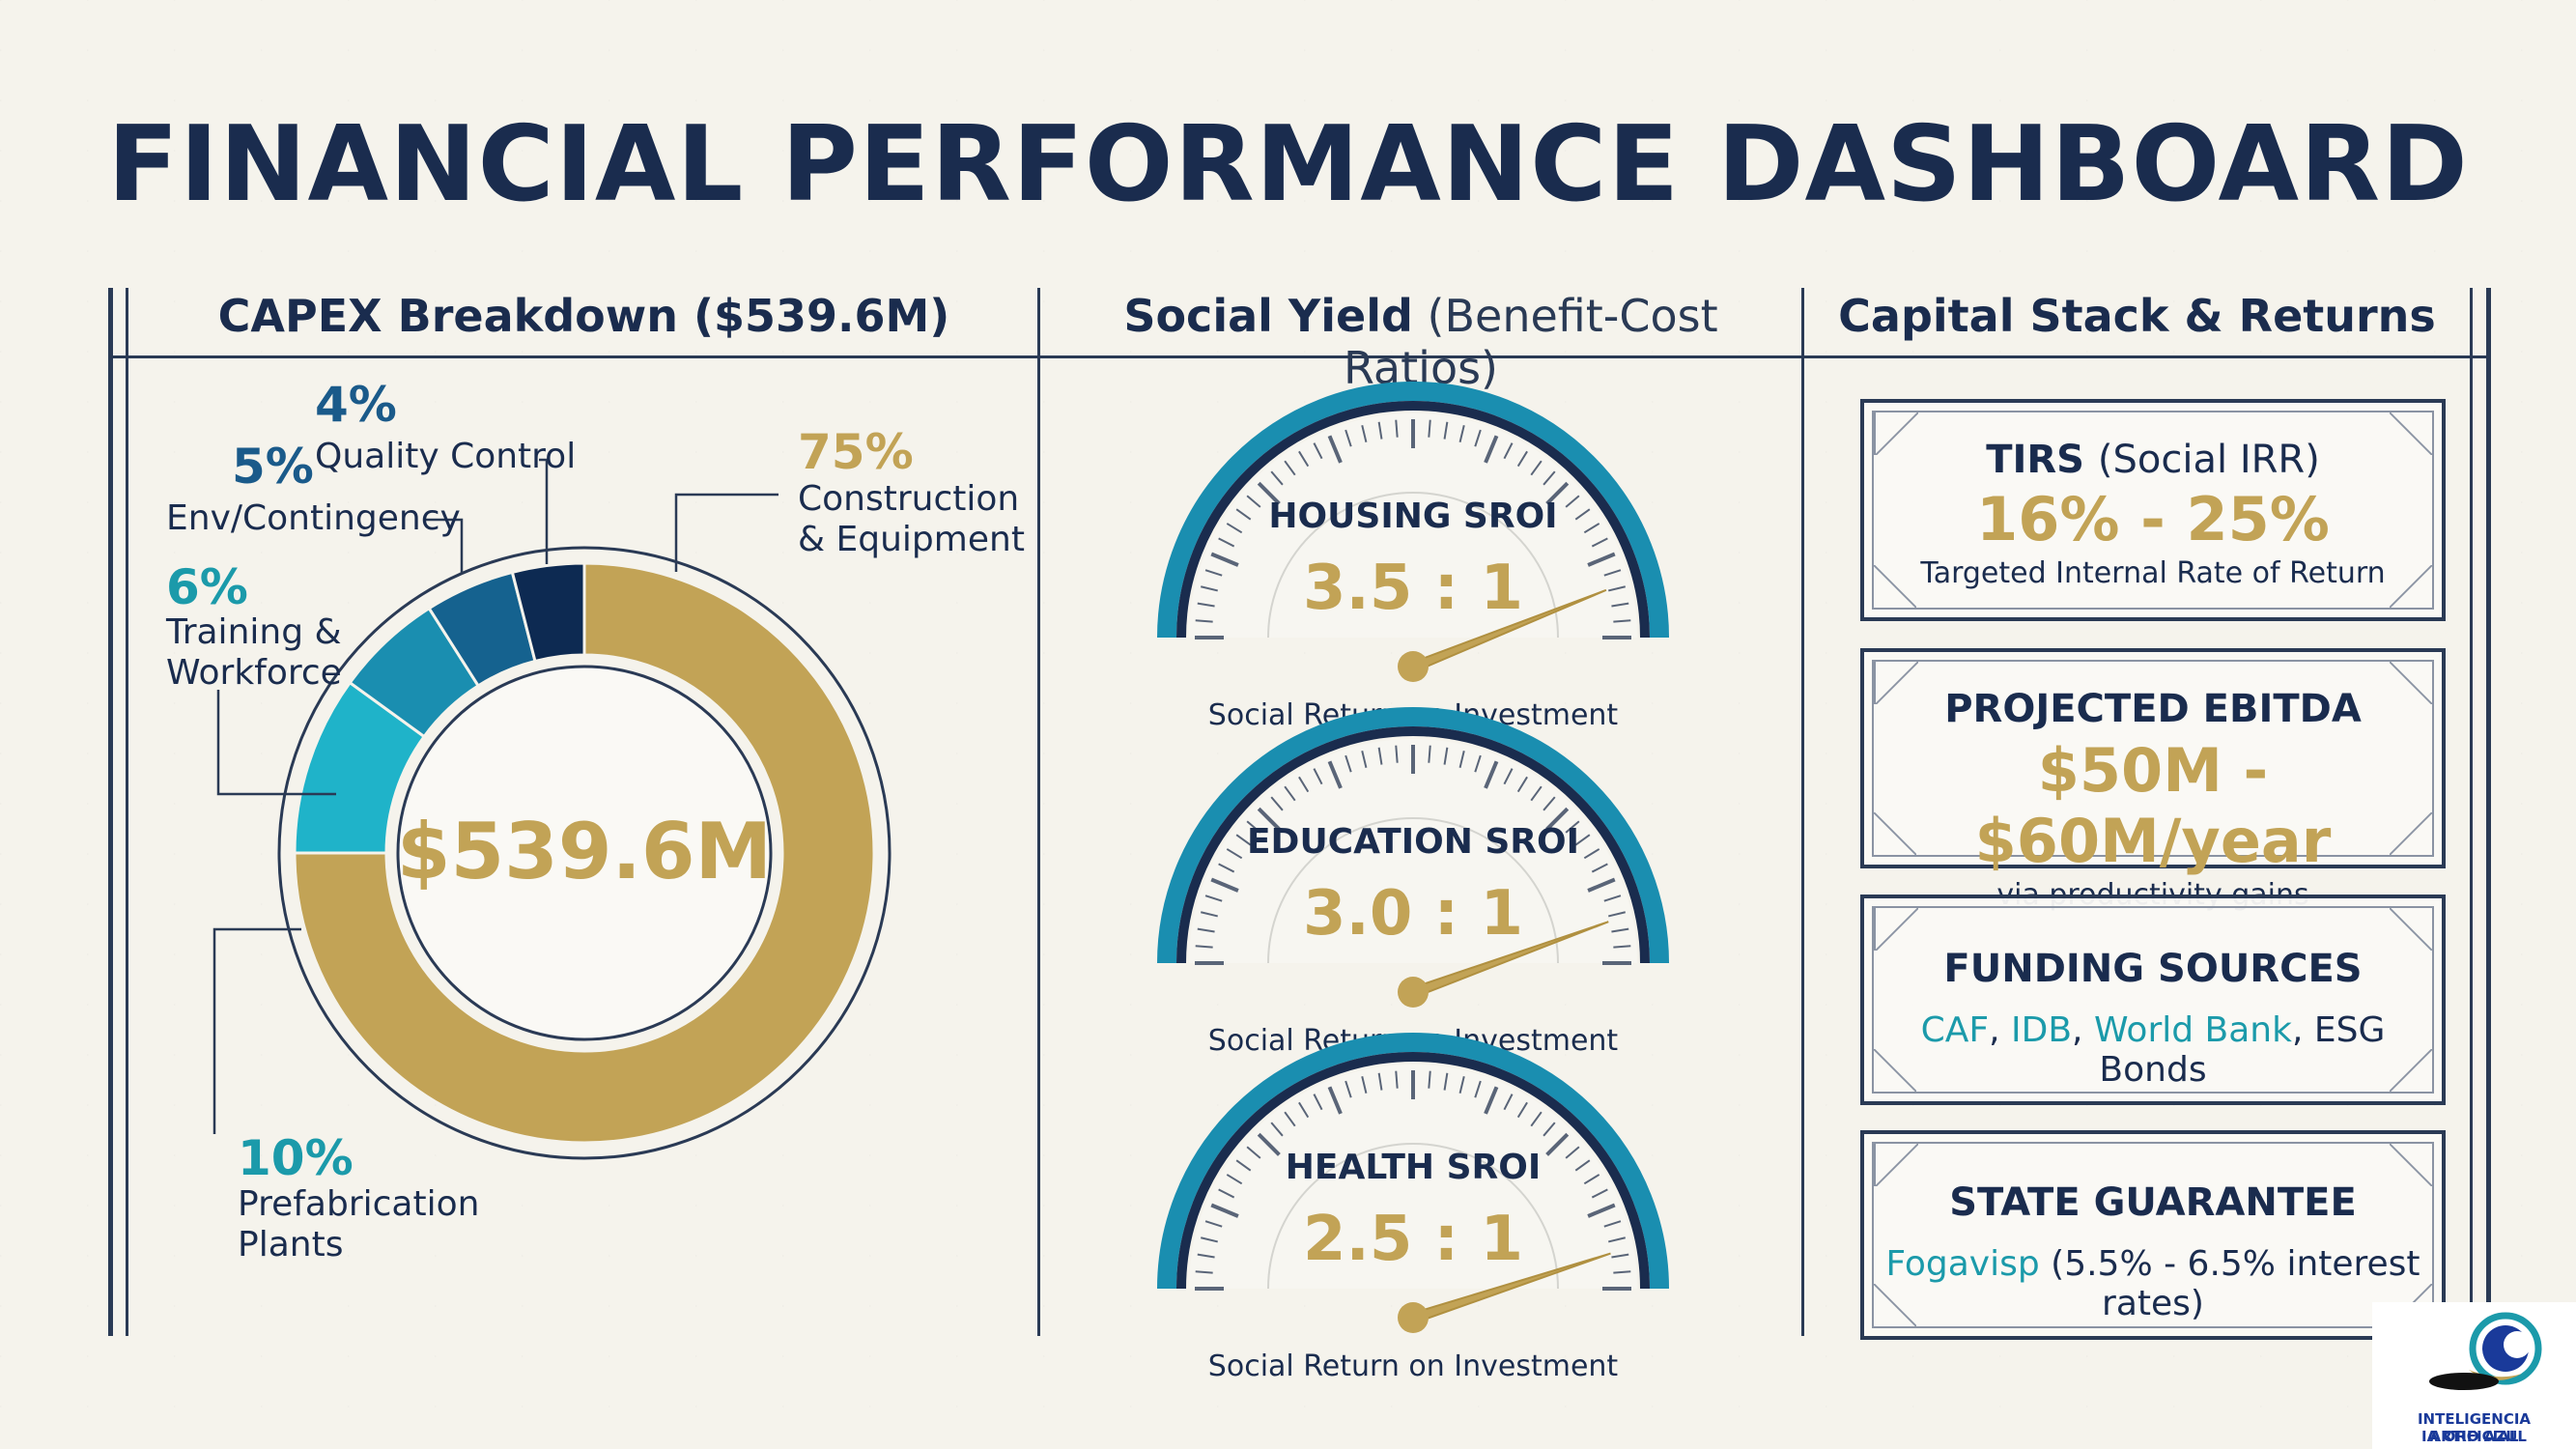 The width and height of the screenshot is (2576, 1449). Describe the element at coordinates (2488, 812) in the screenshot. I see `frame-right-bar` at that location.